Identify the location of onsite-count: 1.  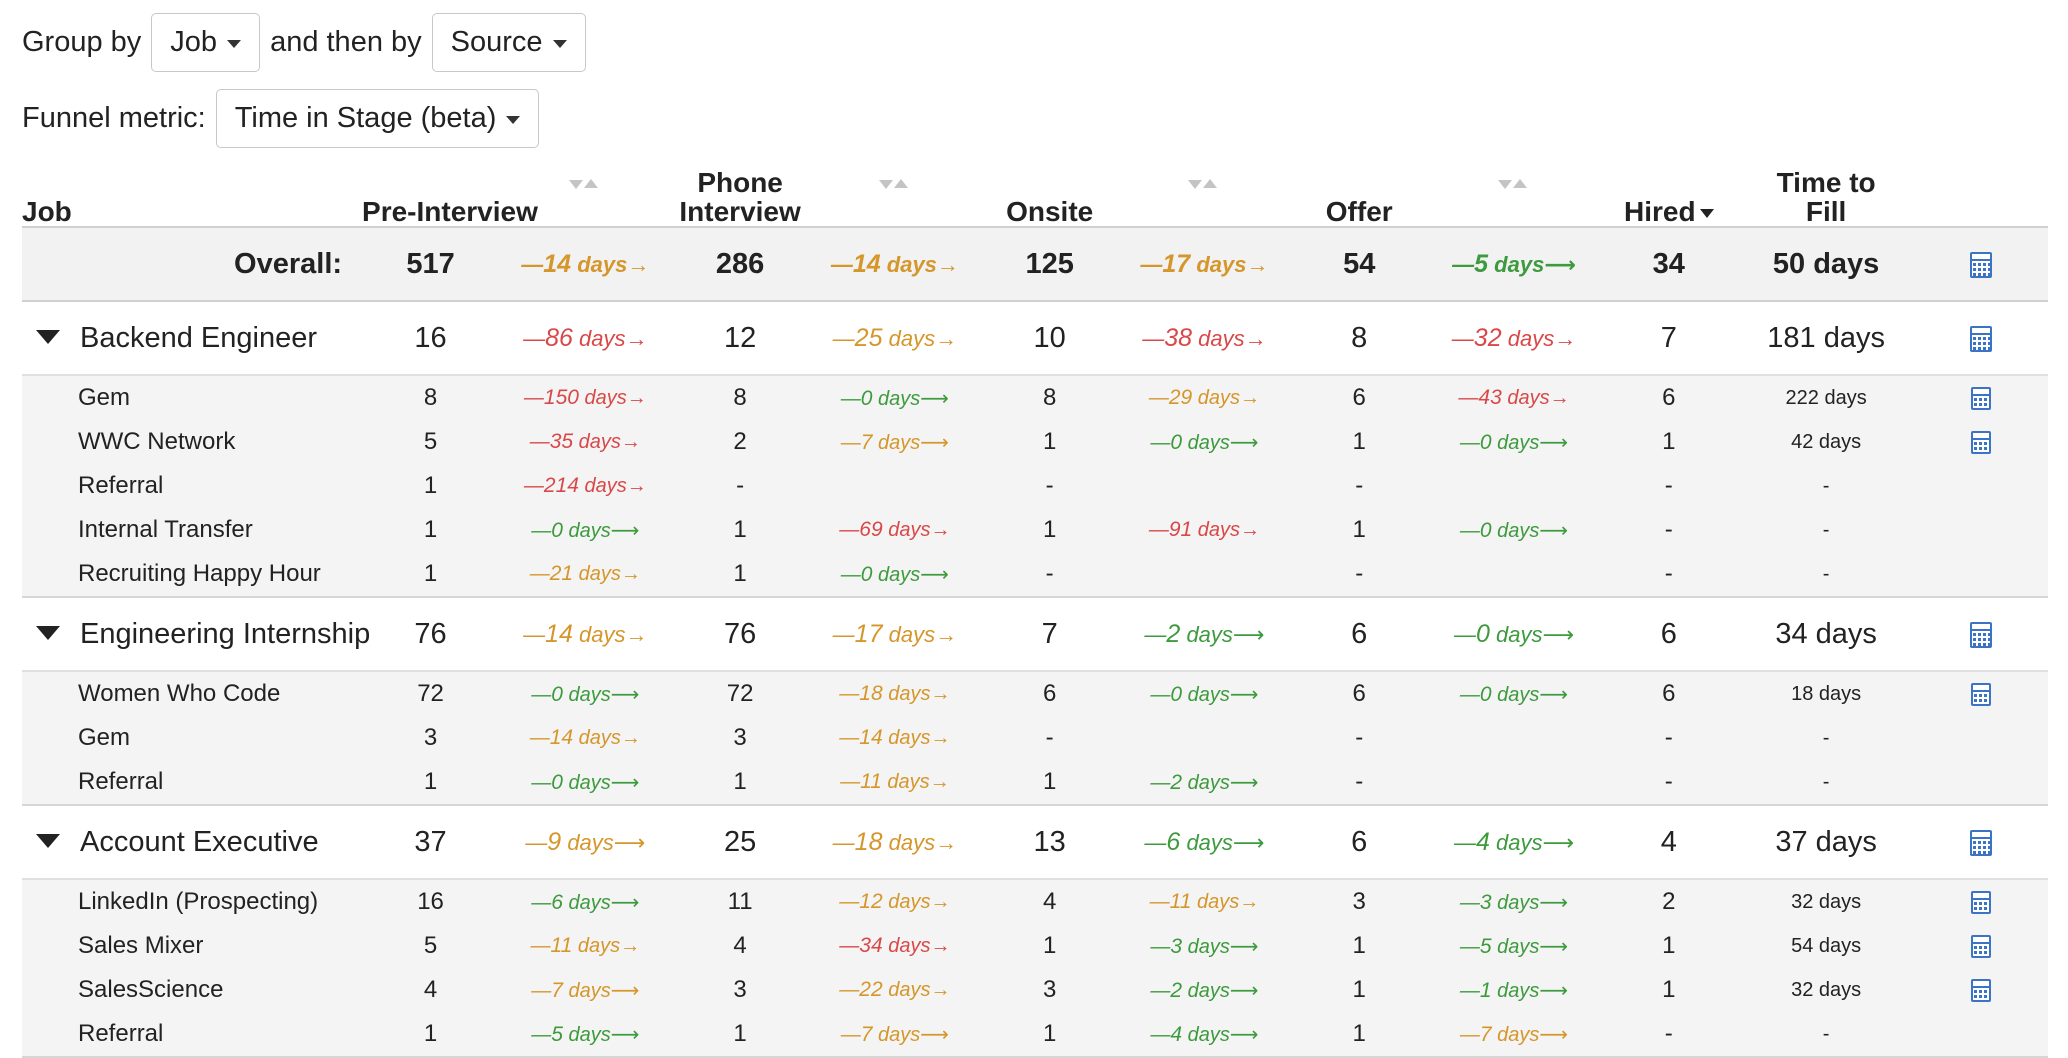
(1050, 1035).